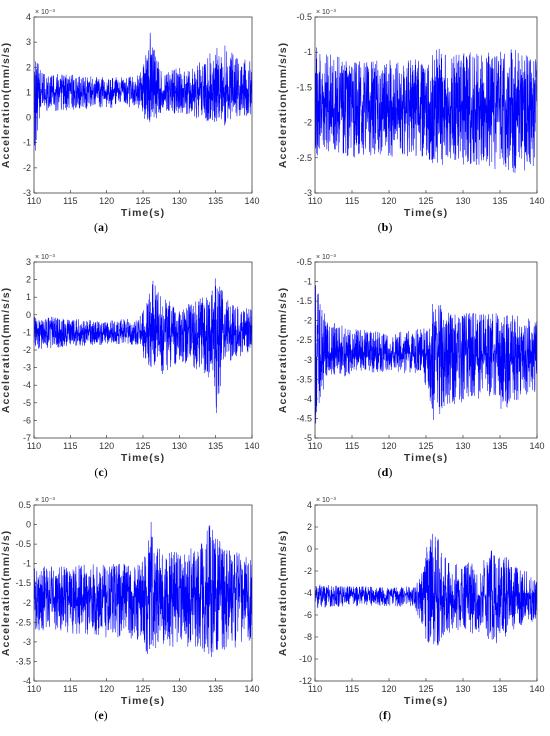 The image size is (550, 736). What do you see at coordinates (385, 472) in the screenshot?
I see `panel-caption: (d)` at bounding box center [385, 472].